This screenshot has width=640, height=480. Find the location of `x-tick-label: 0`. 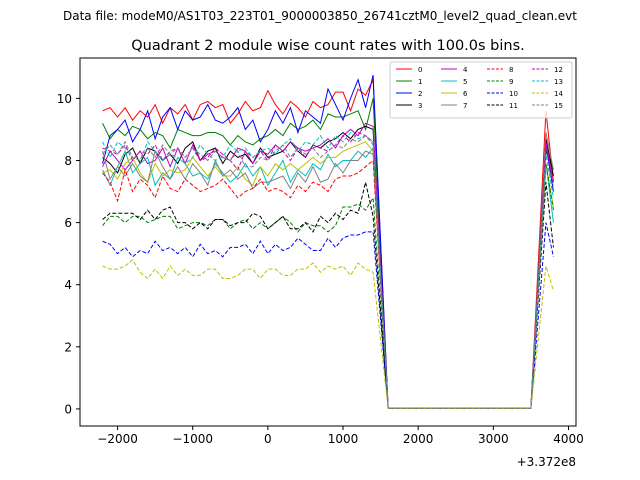

x-tick-label: 0 is located at coordinates (268, 439).